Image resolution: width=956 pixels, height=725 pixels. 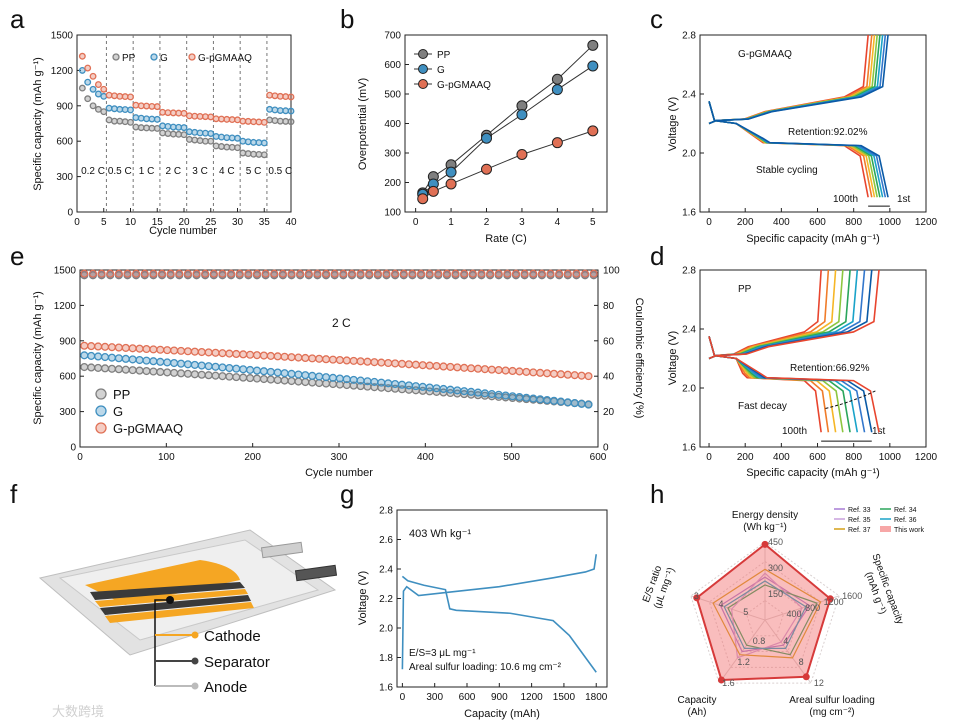 I want to click on panel-label-c: c, so click(x=656, y=19).